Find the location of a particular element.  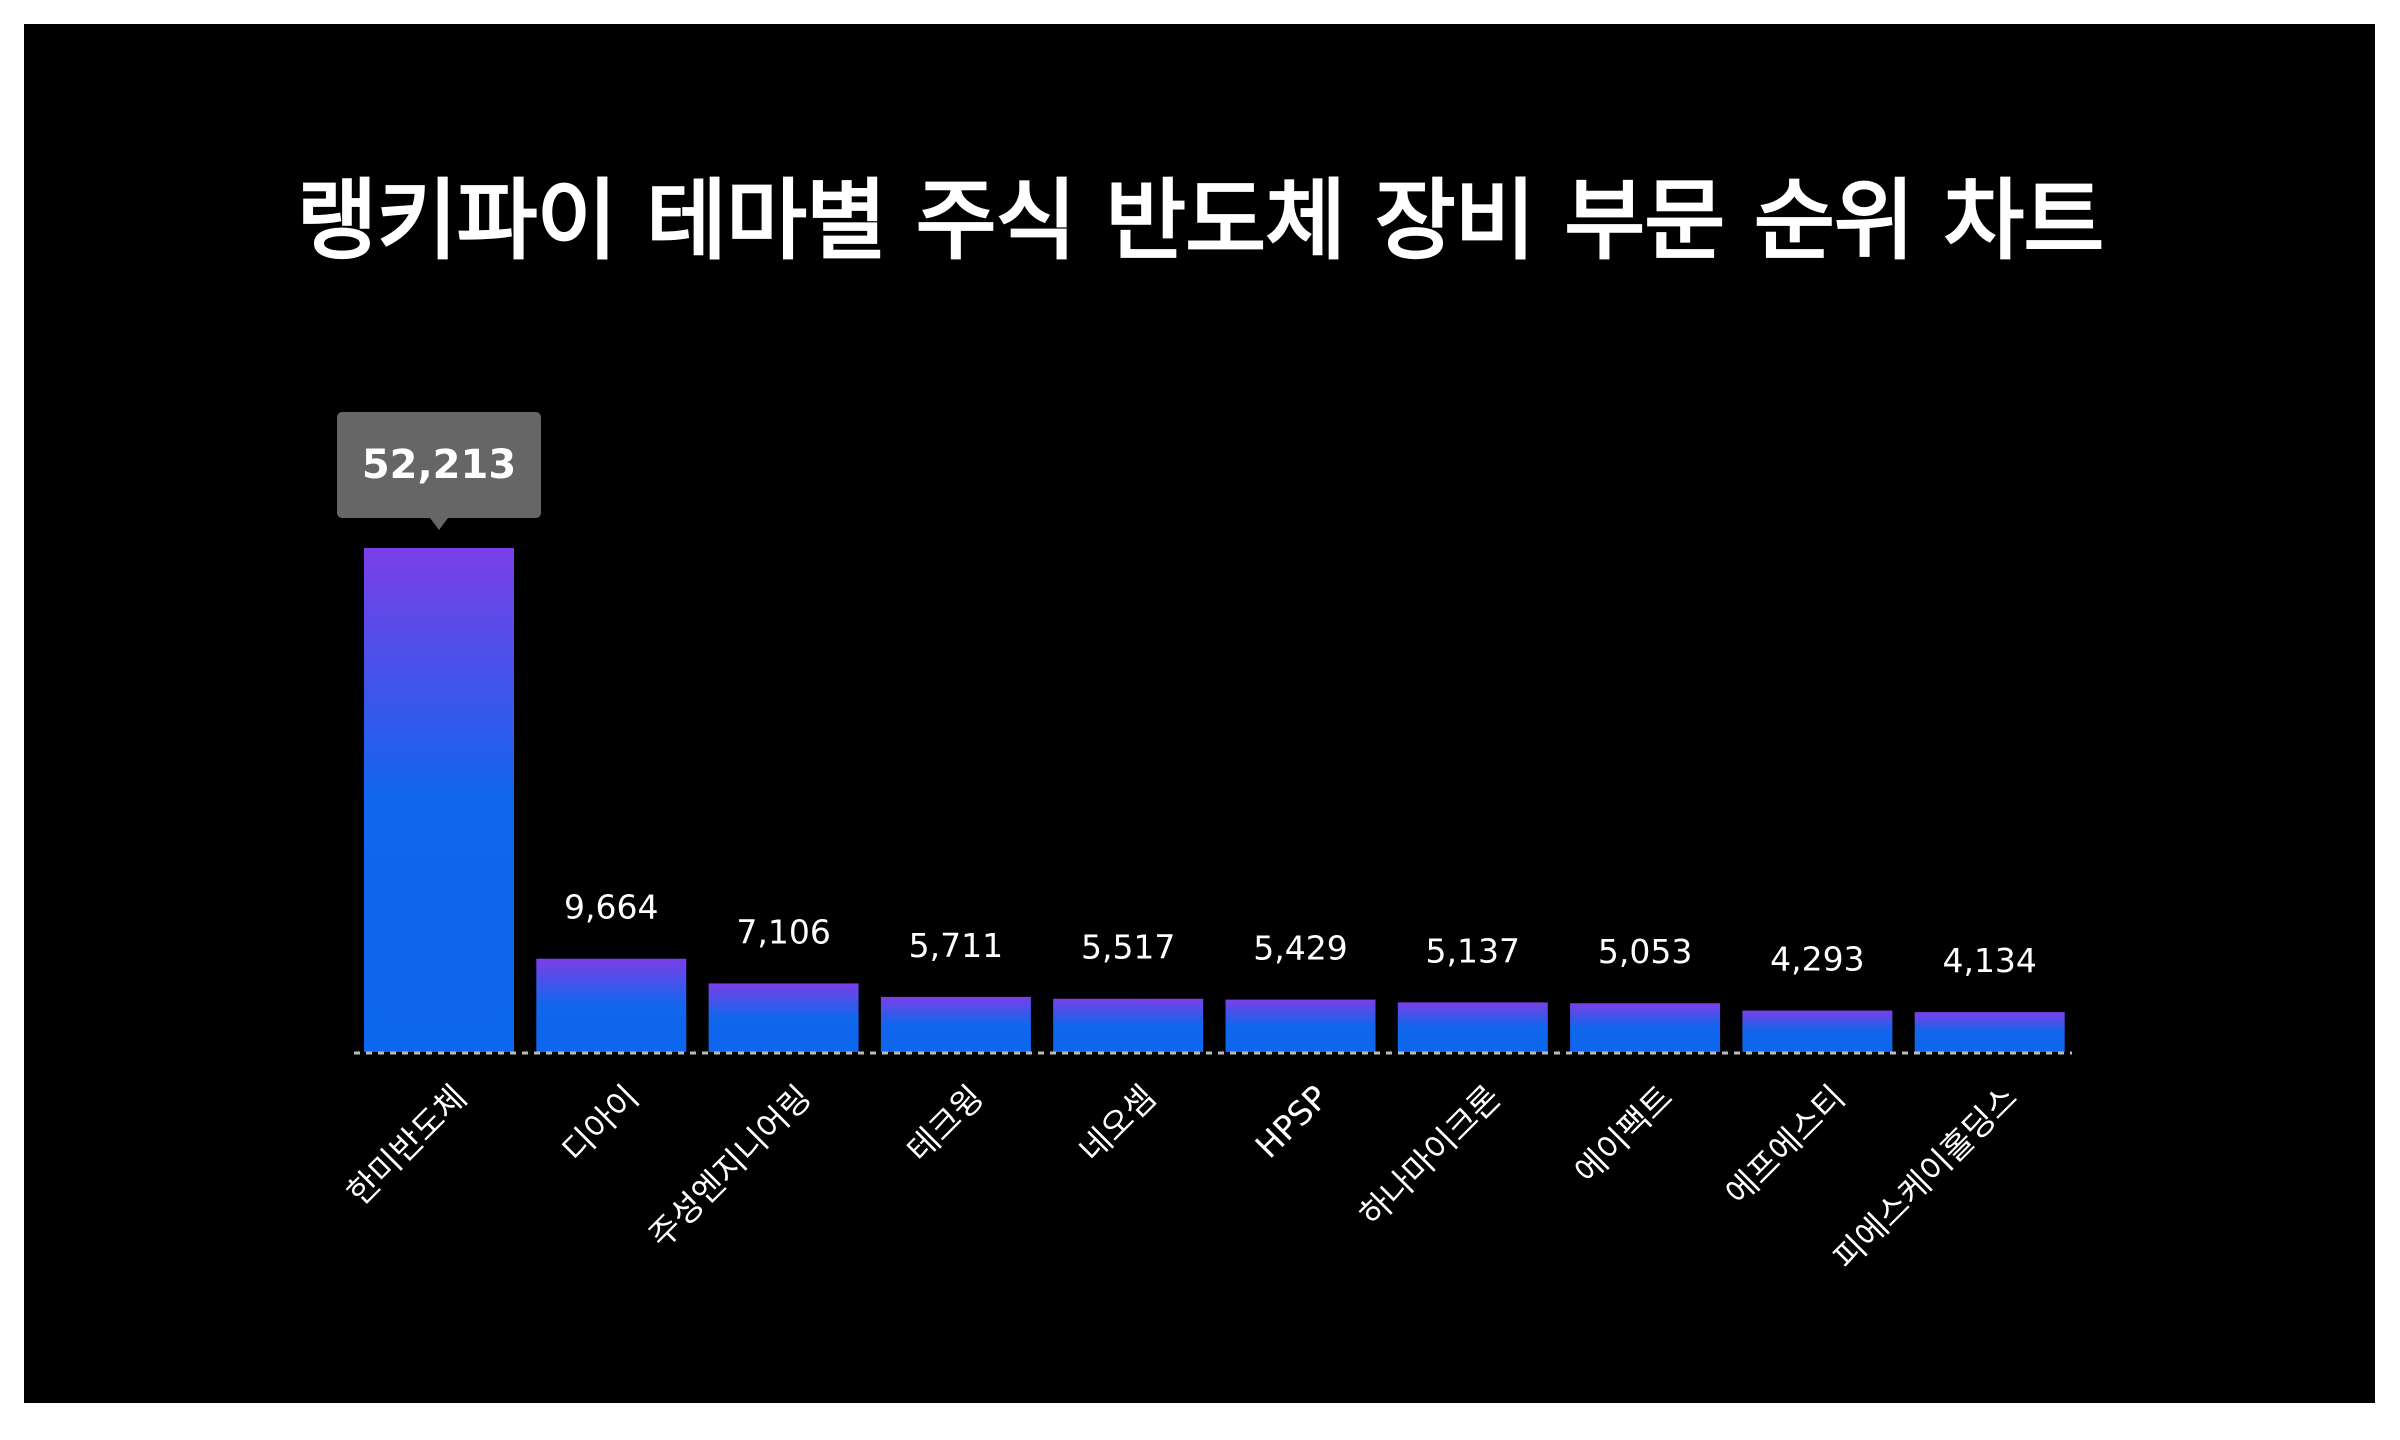

data-label: 5,517 is located at coordinates (1128, 947).